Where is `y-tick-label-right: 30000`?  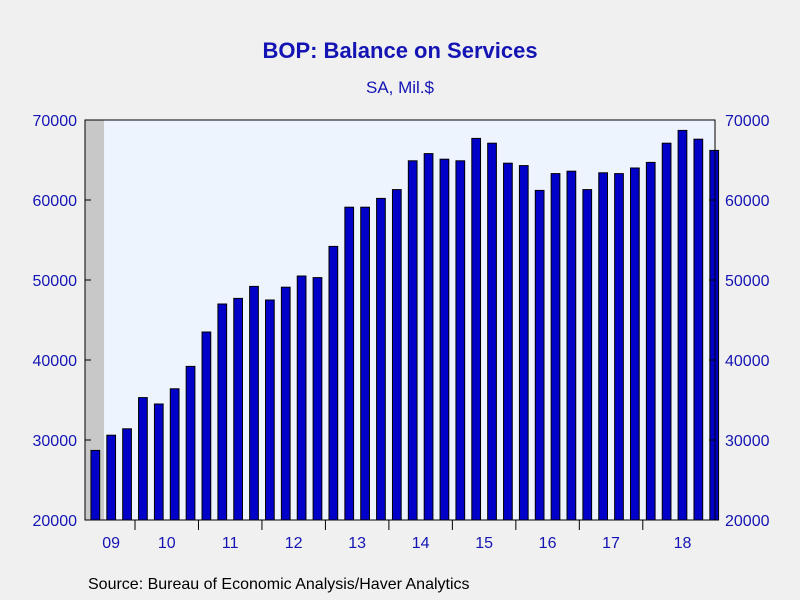
y-tick-label-right: 30000 is located at coordinates (747, 441).